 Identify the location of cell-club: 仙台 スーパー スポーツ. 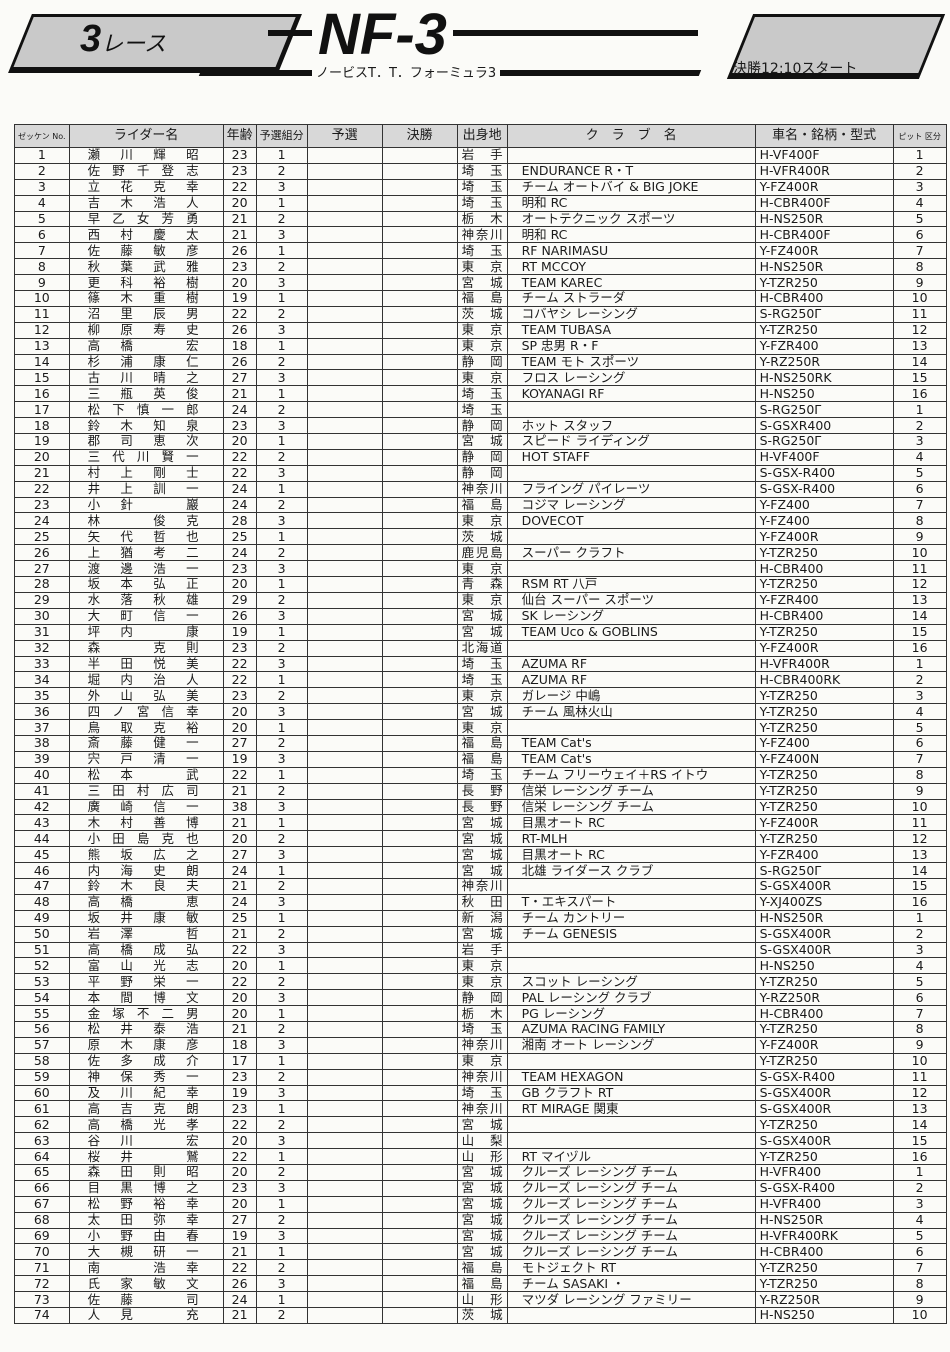
(631, 600).